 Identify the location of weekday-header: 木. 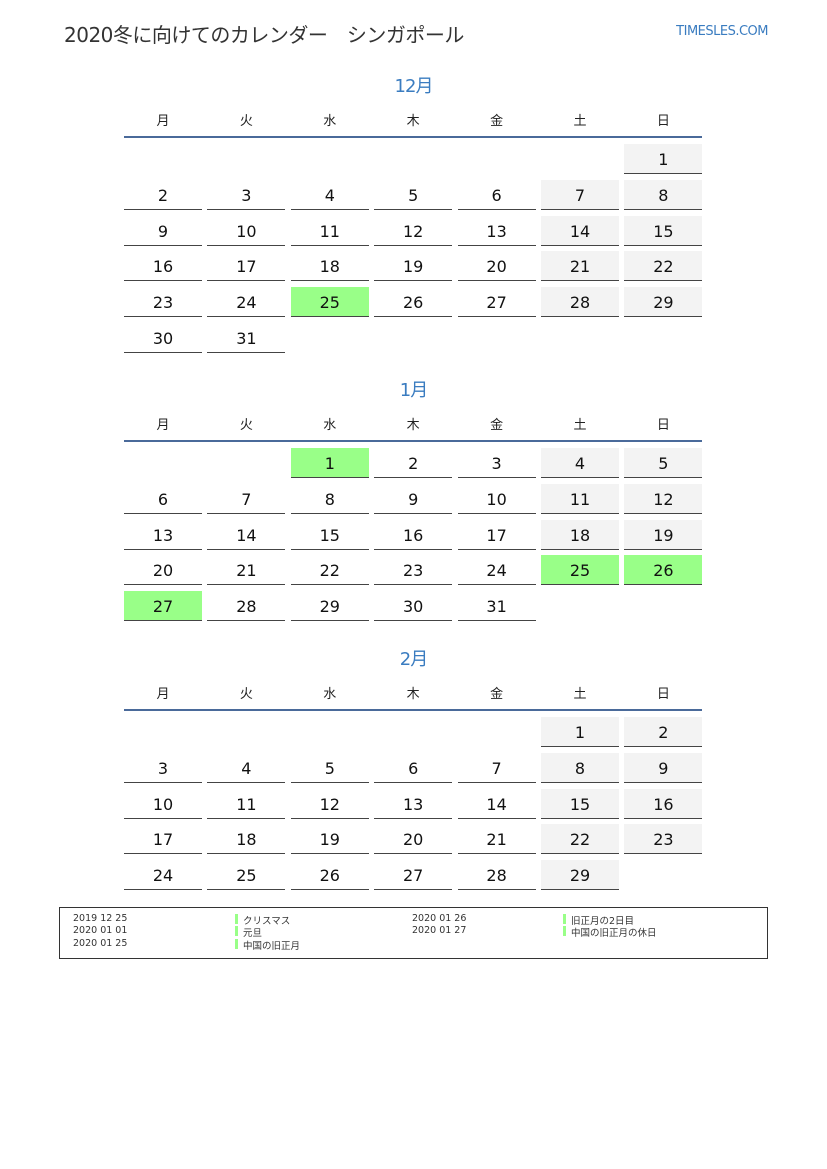
(413, 425).